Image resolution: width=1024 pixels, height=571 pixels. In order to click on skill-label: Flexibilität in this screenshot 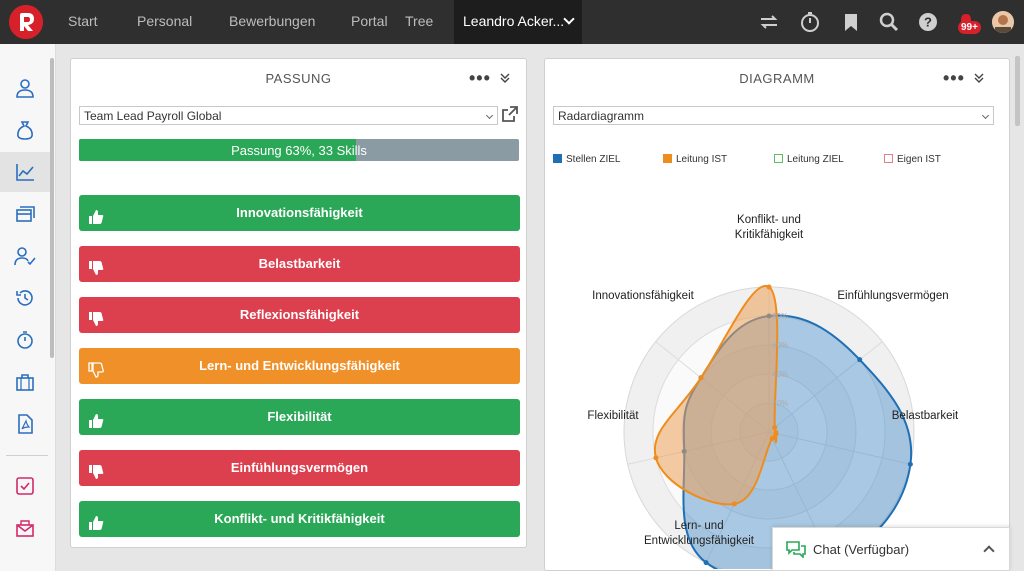, I will do `click(299, 416)`.